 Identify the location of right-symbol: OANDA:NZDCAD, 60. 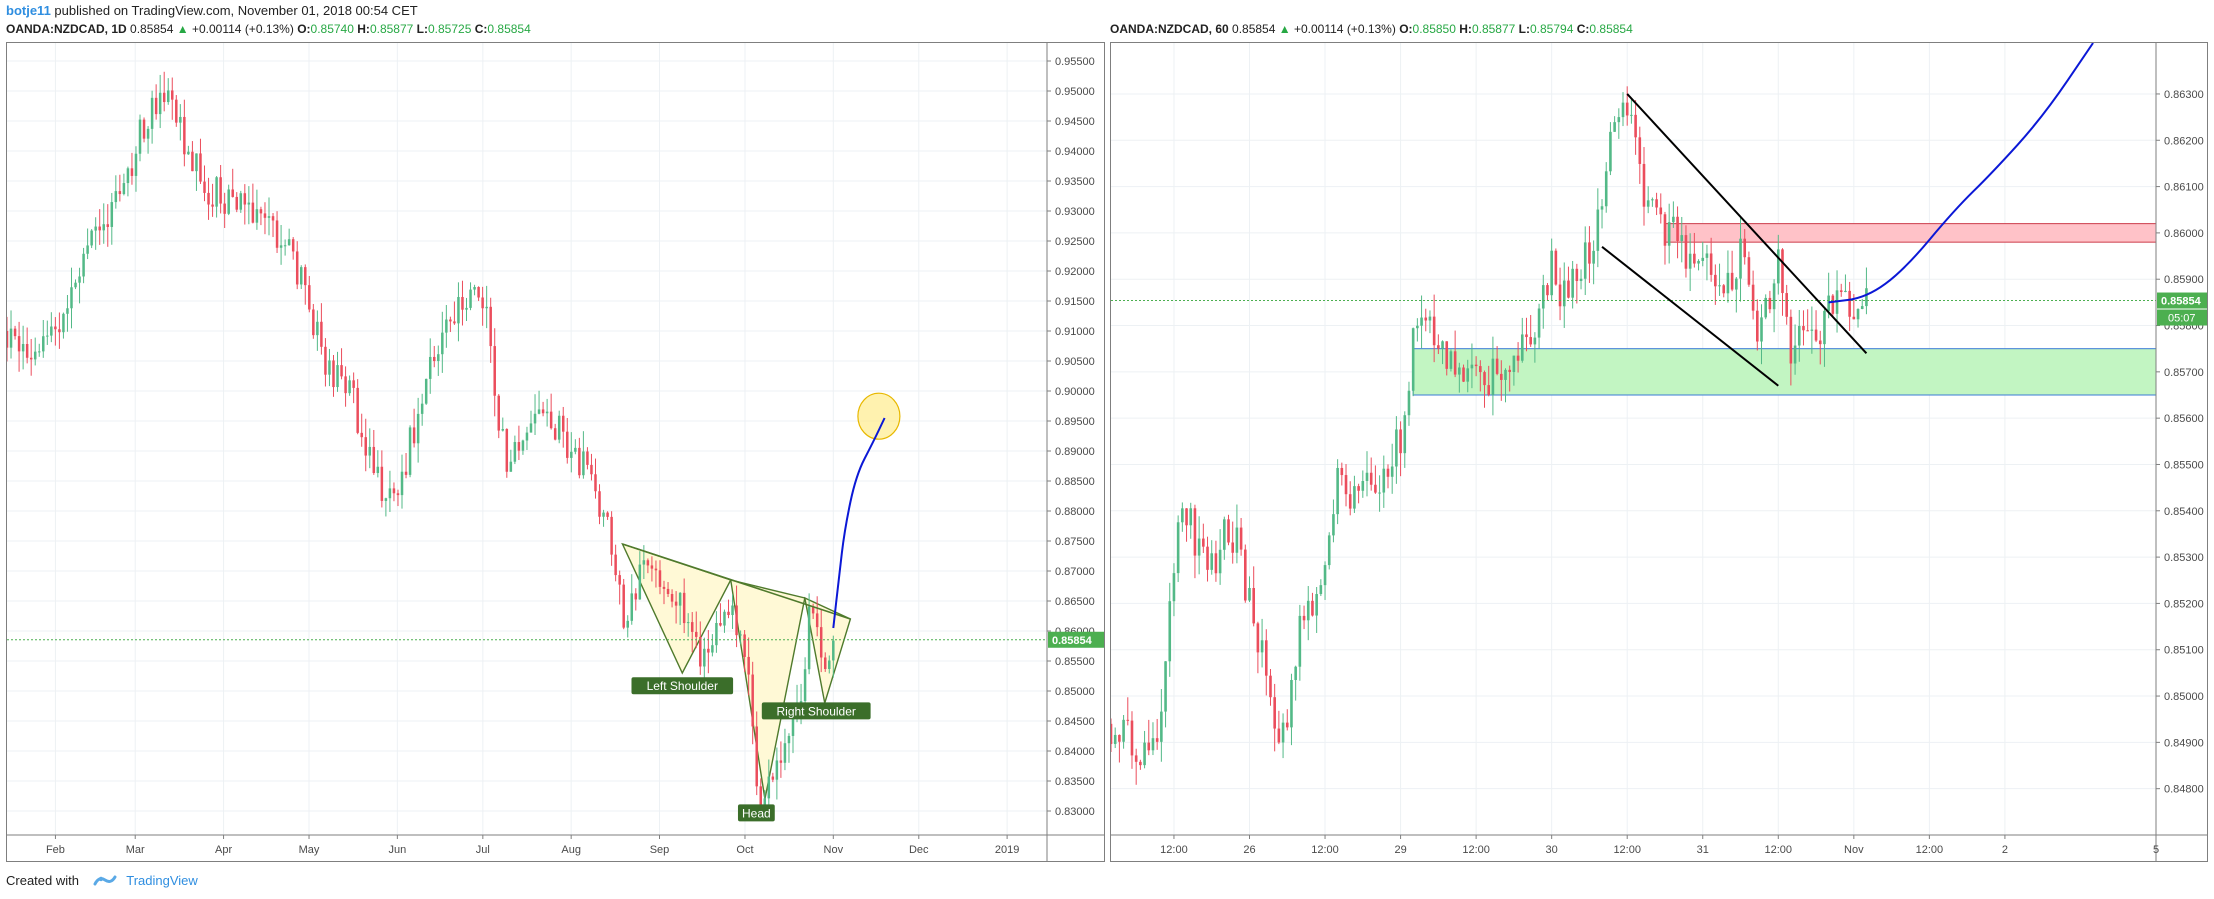
(1169, 29).